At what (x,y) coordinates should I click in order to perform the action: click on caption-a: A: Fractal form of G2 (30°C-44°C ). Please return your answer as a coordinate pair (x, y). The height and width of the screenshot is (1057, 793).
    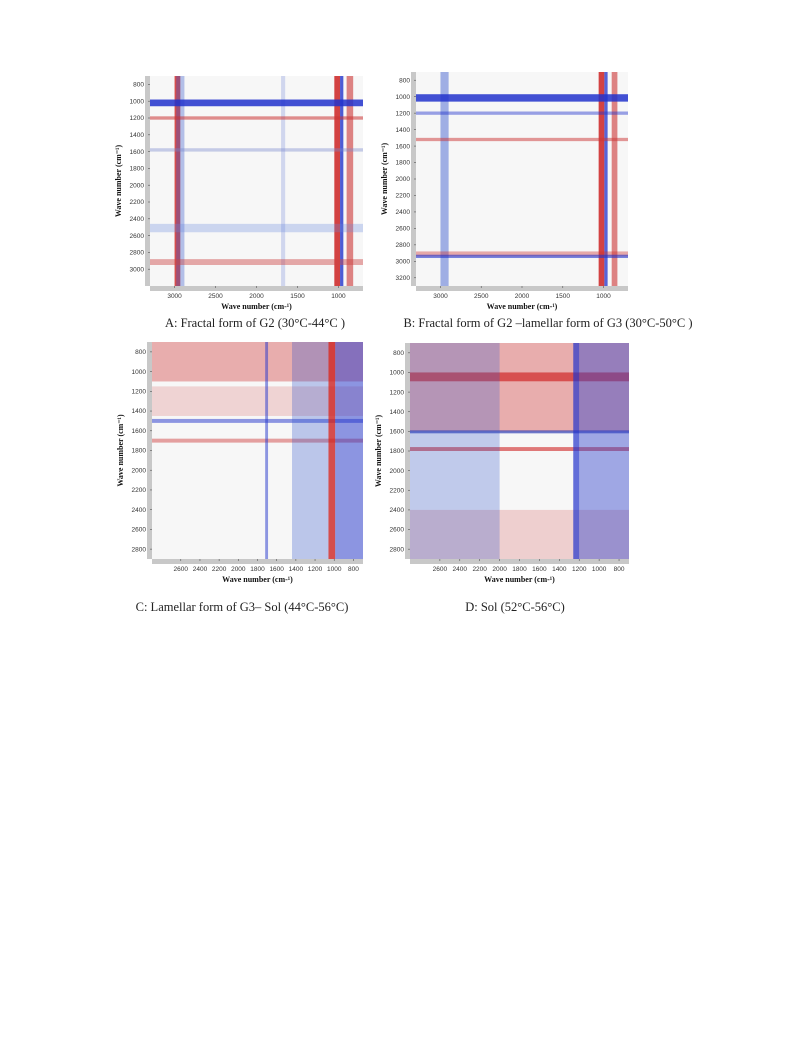
    Looking at the image, I should click on (255, 323).